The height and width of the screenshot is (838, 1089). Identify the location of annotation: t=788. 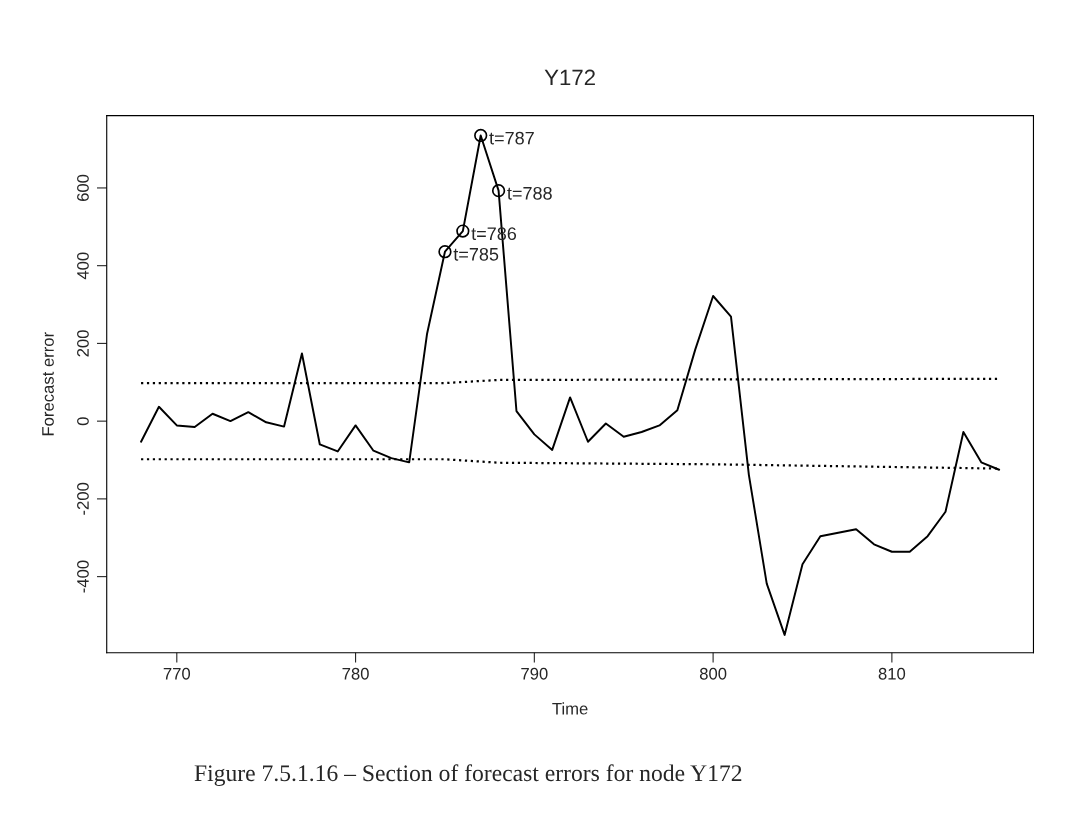
(529, 193).